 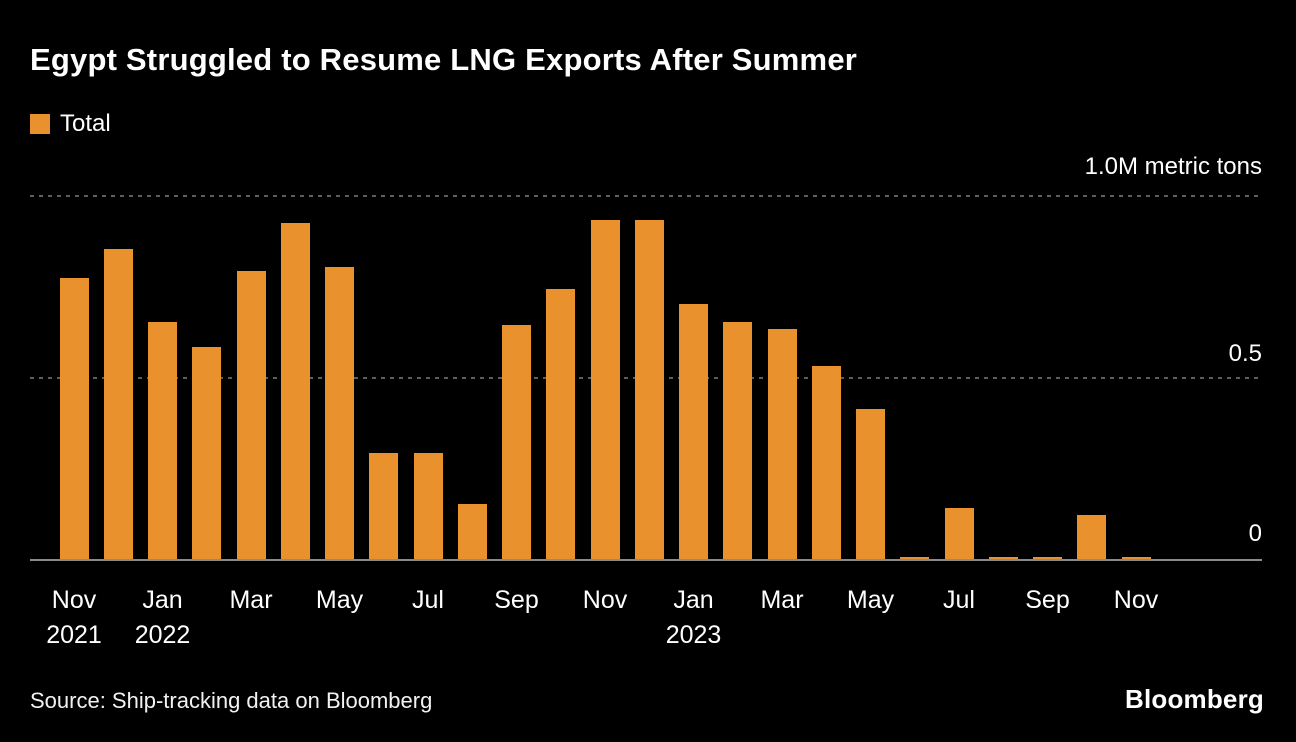 I want to click on x-tick-jan-2023: Jan 2023, so click(x=693, y=617).